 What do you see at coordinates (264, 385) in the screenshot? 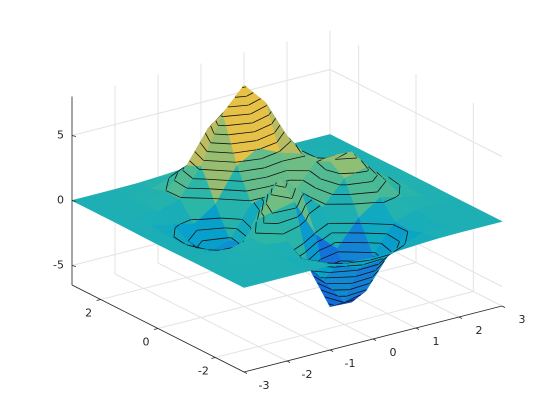
I see `x-tick-label: -3` at bounding box center [264, 385].